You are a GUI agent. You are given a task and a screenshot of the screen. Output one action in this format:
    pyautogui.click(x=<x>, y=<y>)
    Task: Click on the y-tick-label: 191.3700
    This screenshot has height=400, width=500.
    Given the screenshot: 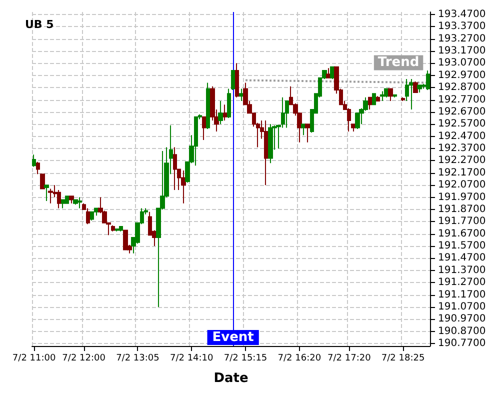 What is the action you would take?
    pyautogui.click(x=462, y=270)
    